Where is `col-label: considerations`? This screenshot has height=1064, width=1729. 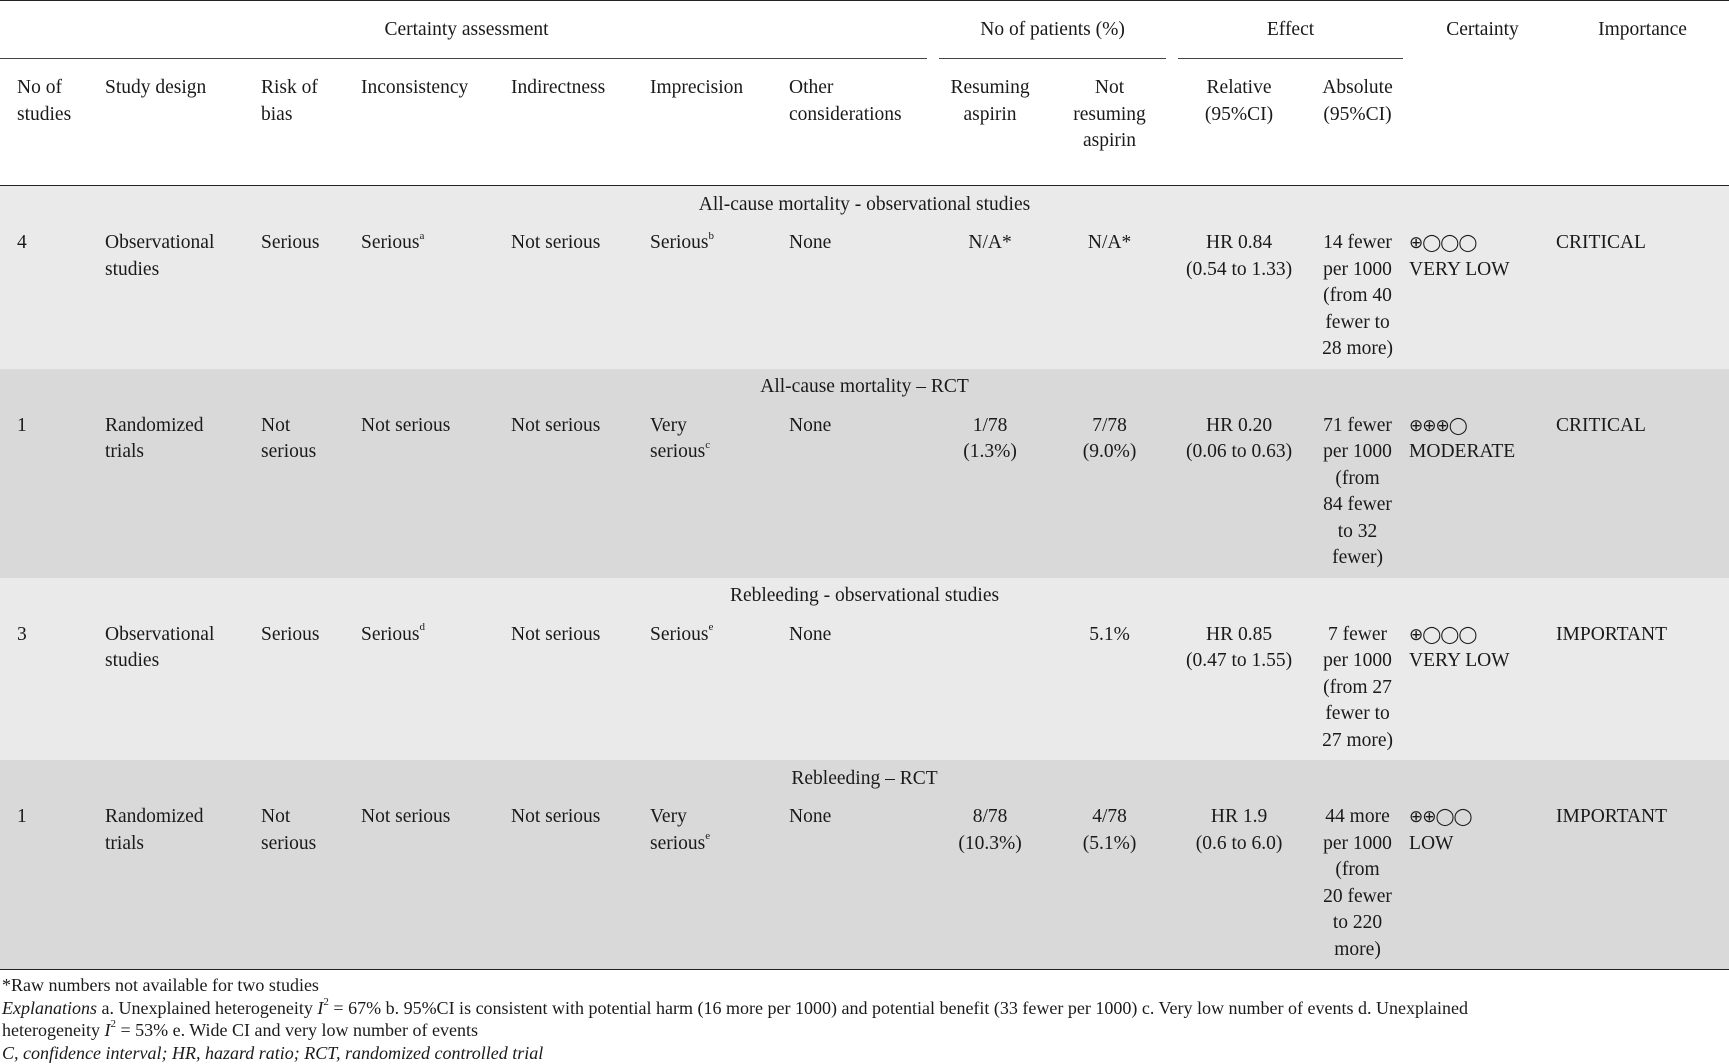
col-label: considerations is located at coordinates (845, 114).